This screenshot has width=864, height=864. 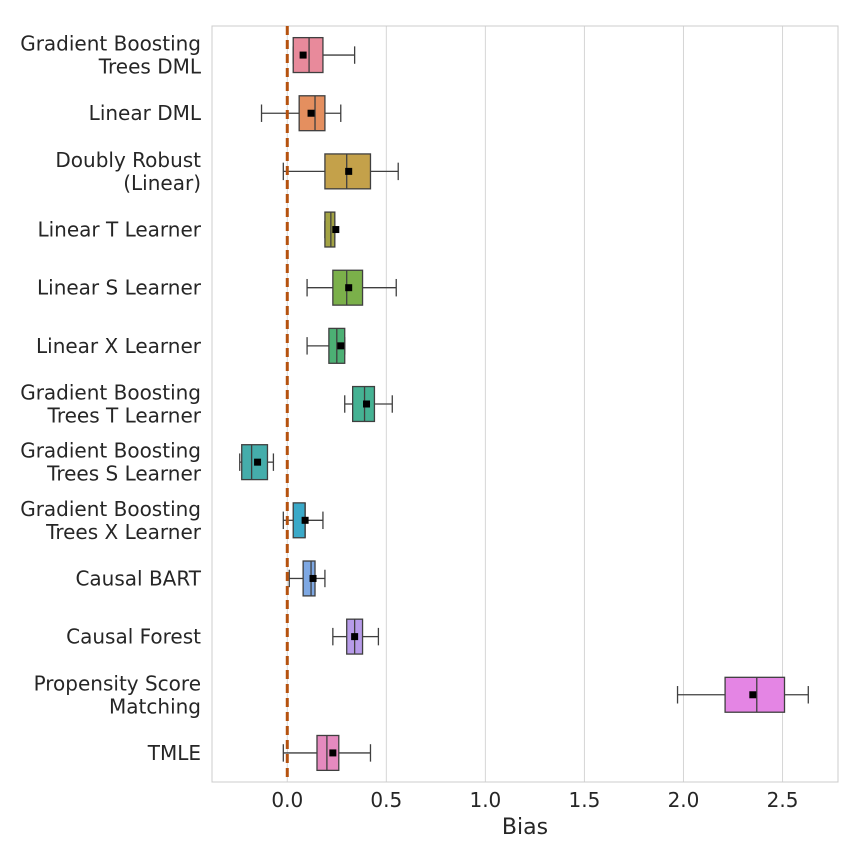 What do you see at coordinates (128, 171) in the screenshot?
I see `category-label: Doubly Robust (Linear)` at bounding box center [128, 171].